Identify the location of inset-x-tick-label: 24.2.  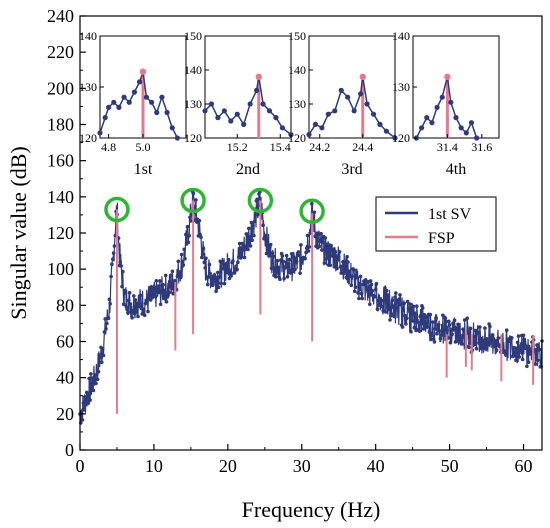
(319, 147).